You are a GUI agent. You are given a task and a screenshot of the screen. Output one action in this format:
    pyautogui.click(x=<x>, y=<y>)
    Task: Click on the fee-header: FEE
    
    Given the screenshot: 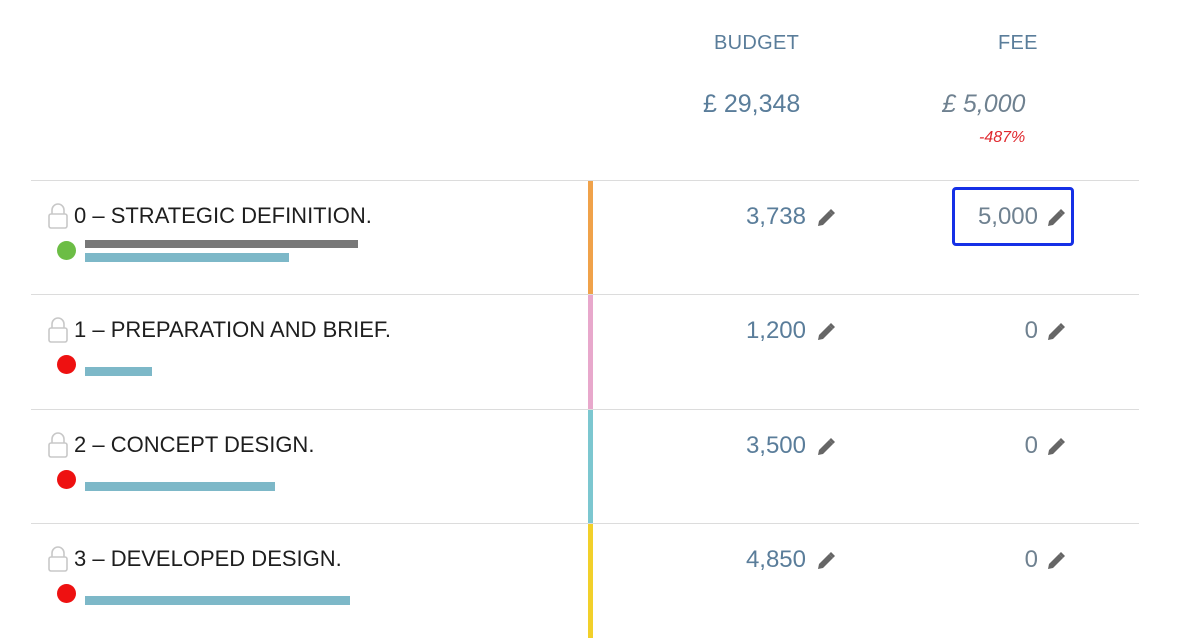 What is the action you would take?
    pyautogui.click(x=1018, y=43)
    